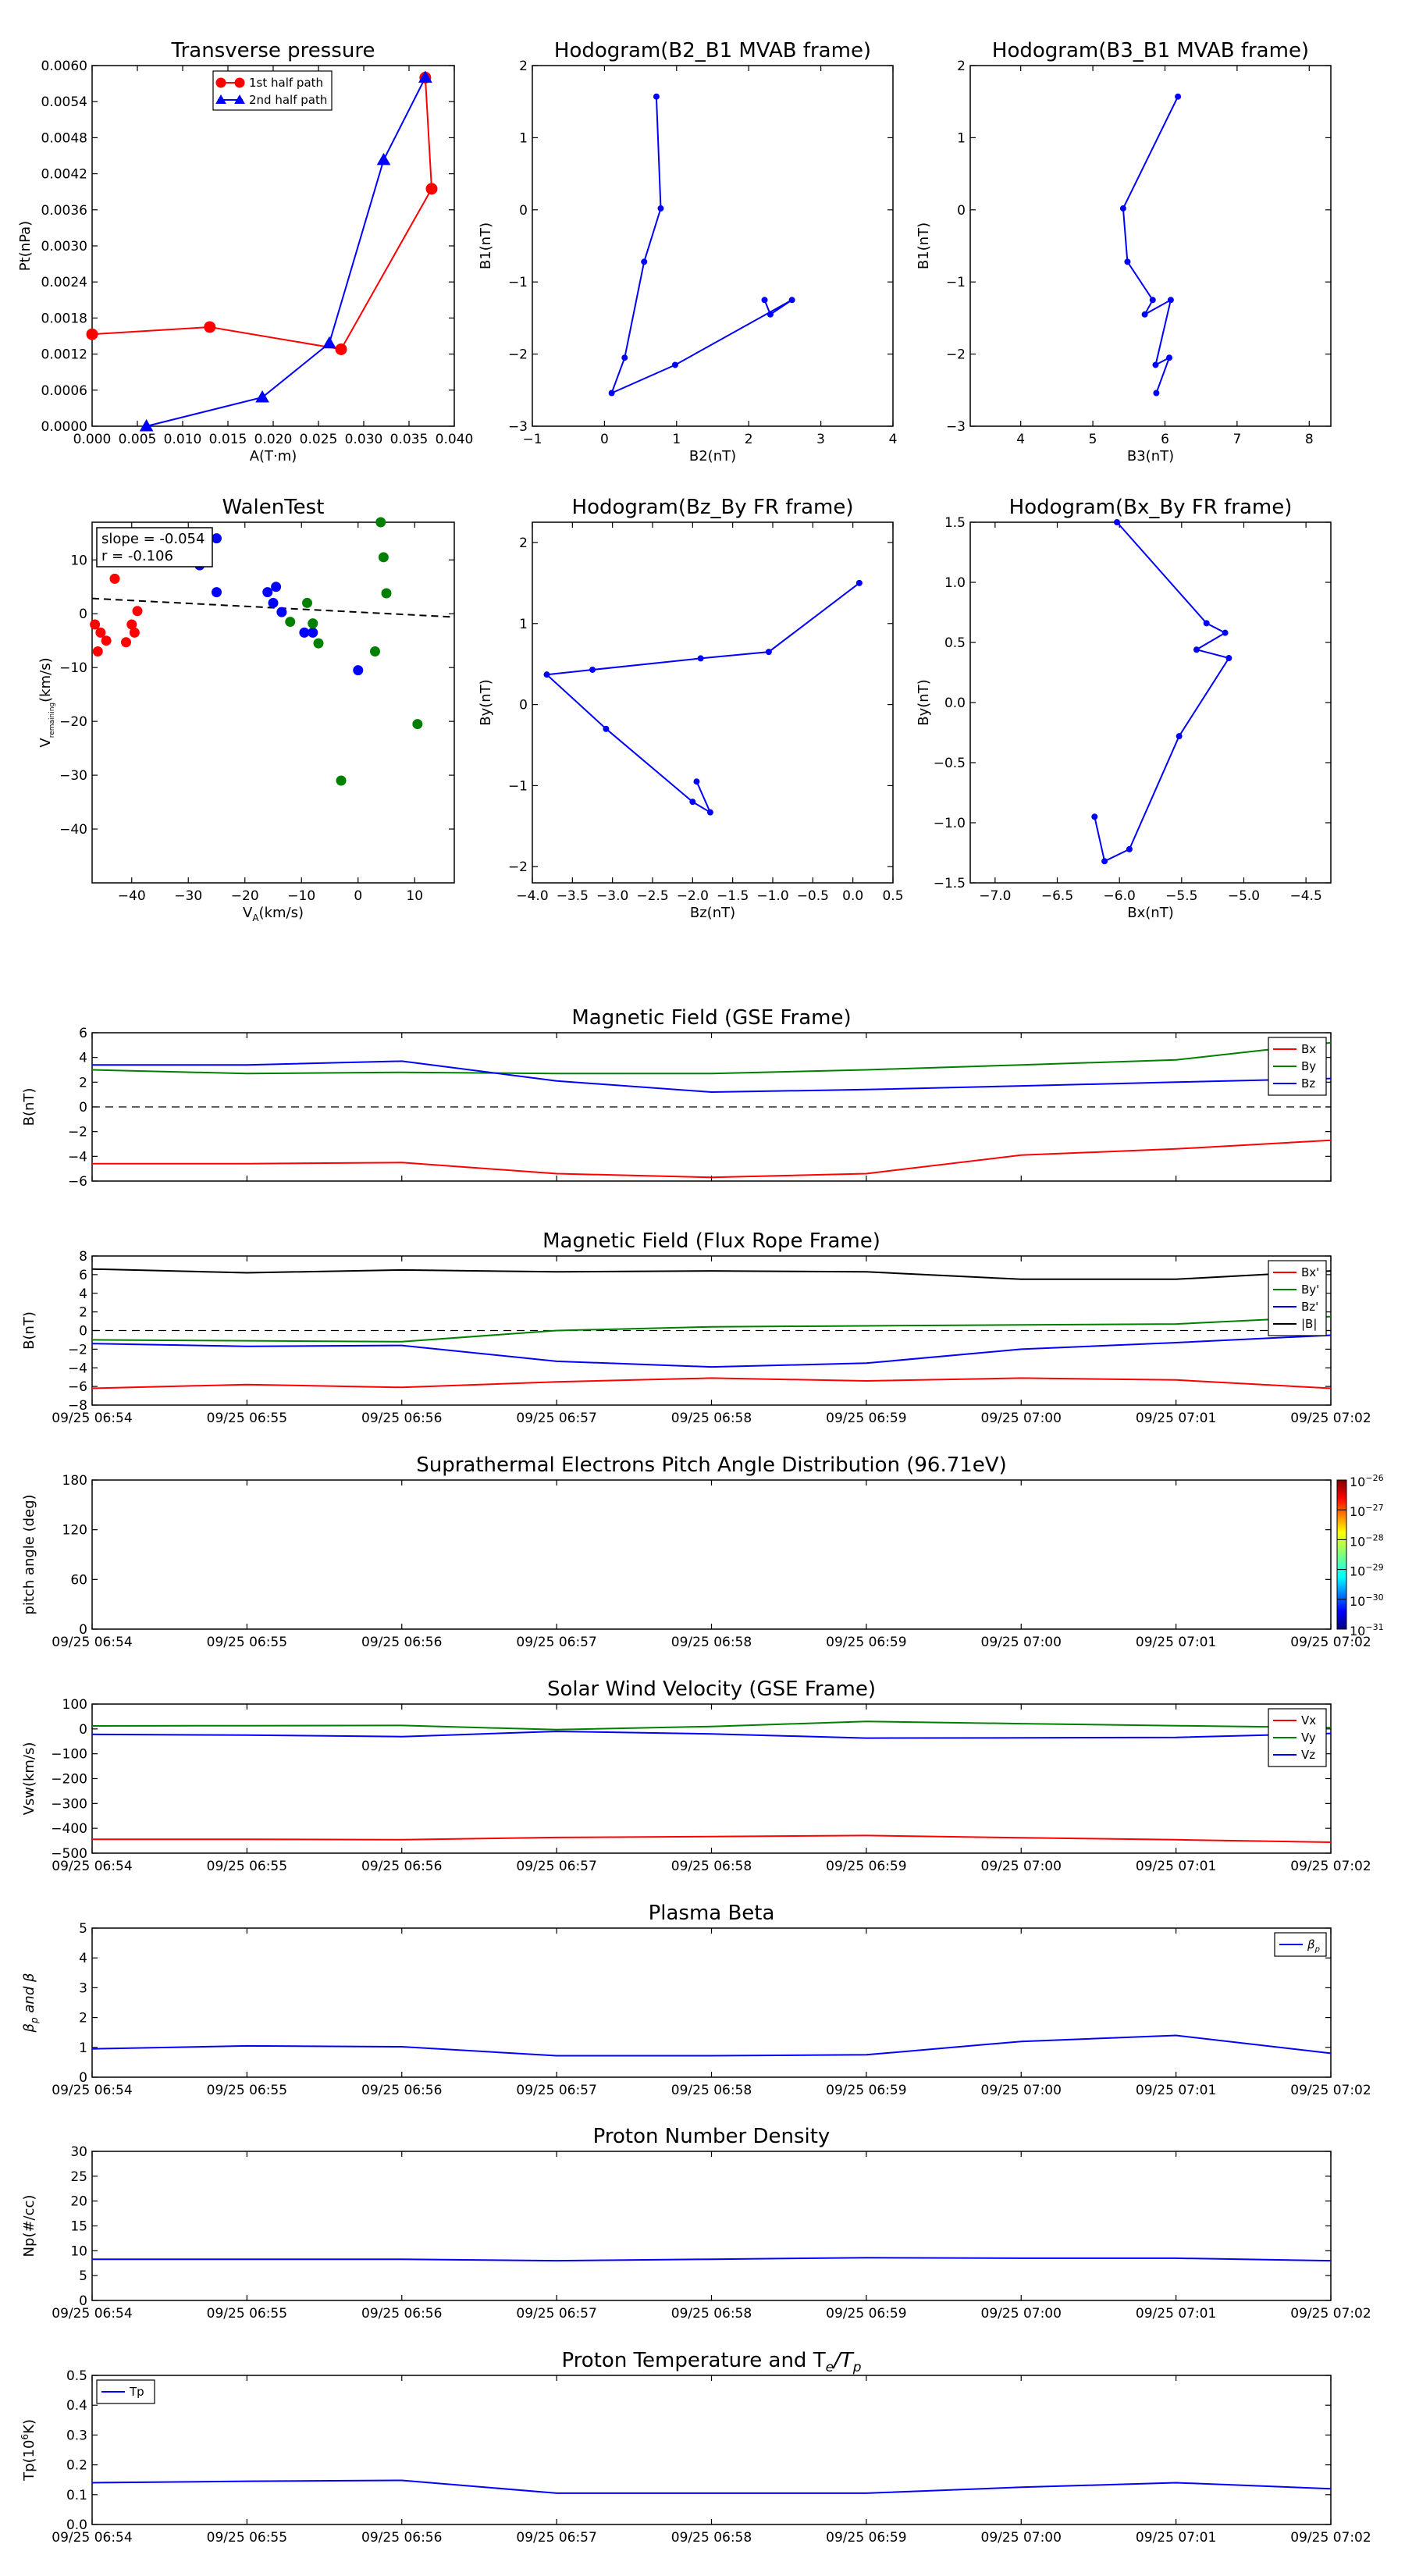 The height and width of the screenshot is (2576, 1405). What do you see at coordinates (950, 763) in the screenshot?
I see `y-tick-label: −0.5` at bounding box center [950, 763].